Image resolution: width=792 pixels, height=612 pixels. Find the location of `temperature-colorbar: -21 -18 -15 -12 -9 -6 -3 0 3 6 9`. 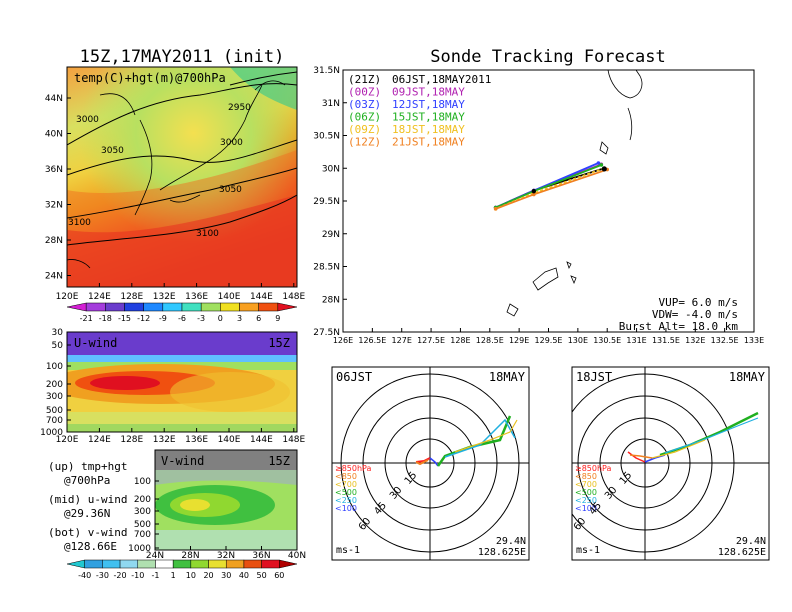

temperature-colorbar: -21 -18 -15 -12 -9 -6 -3 0 3 6 9 is located at coordinates (182, 312).